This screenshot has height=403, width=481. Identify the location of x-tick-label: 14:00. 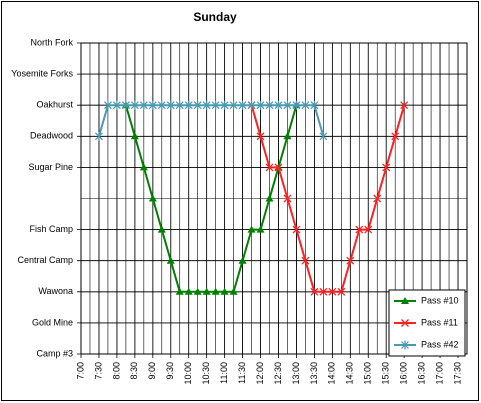
(332, 373).